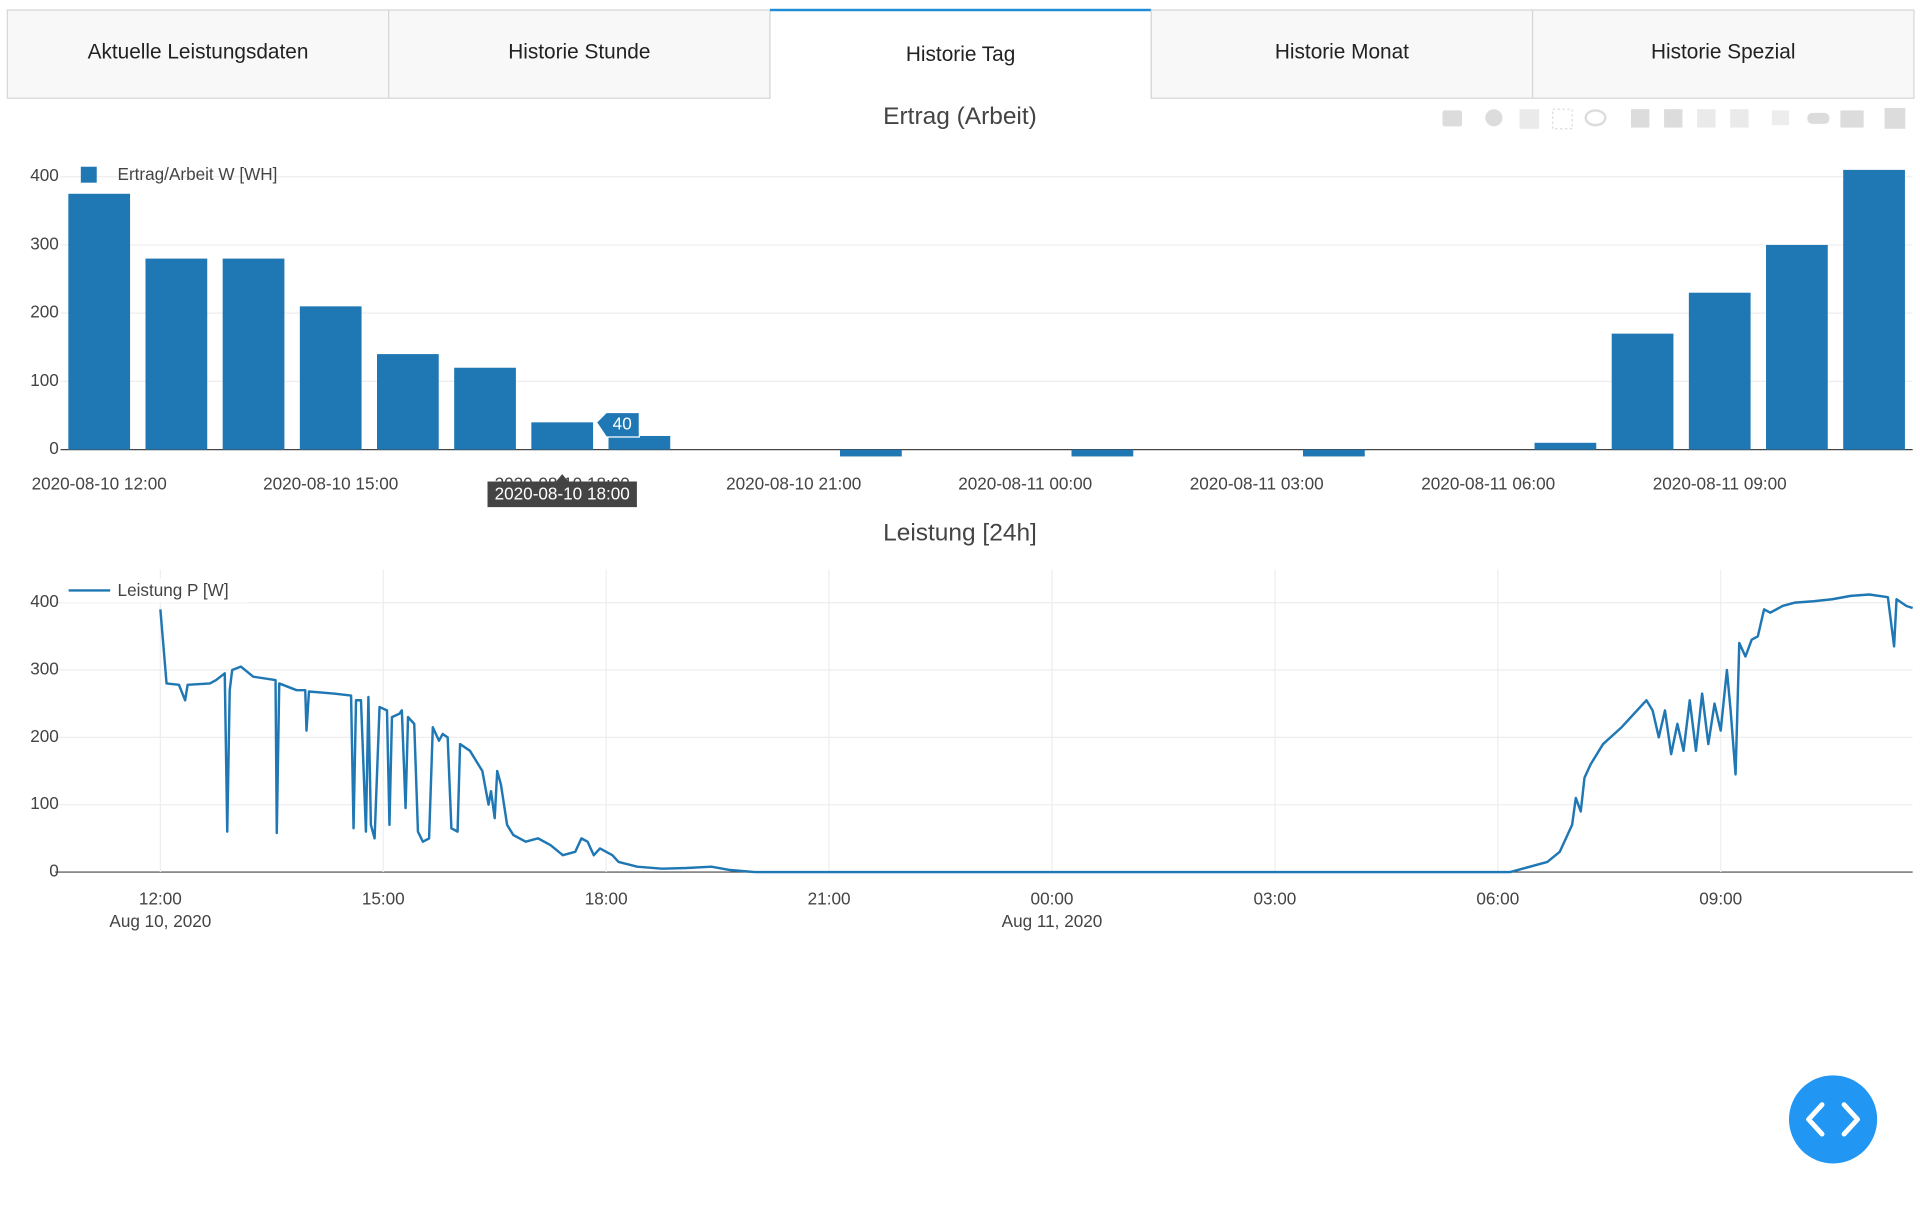  I want to click on hover-compare-icon, so click(1852, 119).